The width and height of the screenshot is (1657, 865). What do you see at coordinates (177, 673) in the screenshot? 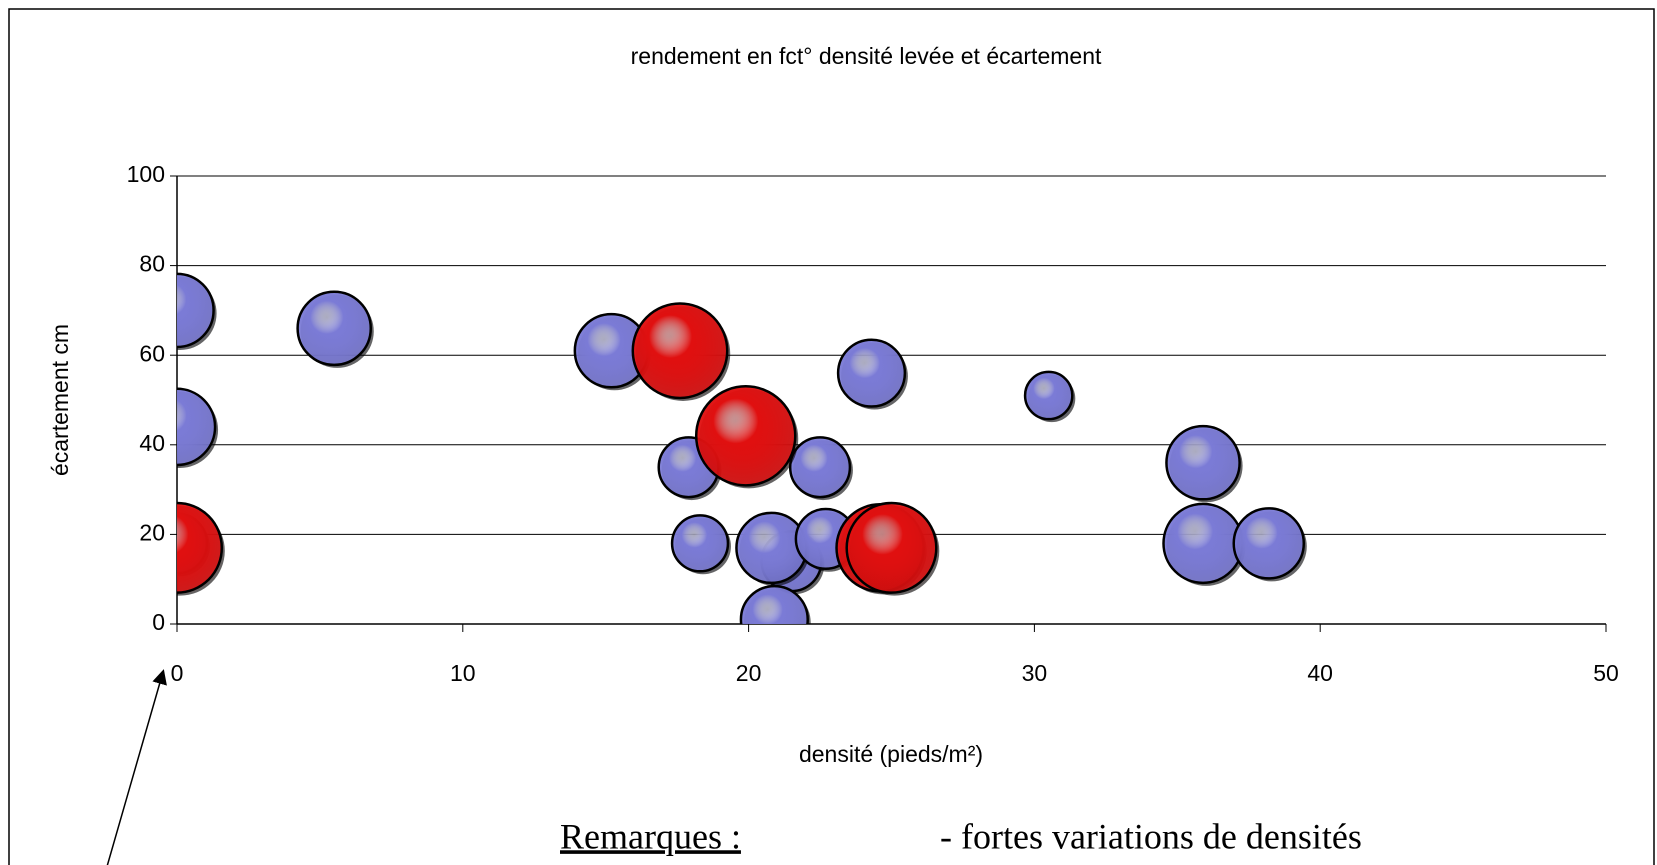
I see `x-tick-label: 0` at bounding box center [177, 673].